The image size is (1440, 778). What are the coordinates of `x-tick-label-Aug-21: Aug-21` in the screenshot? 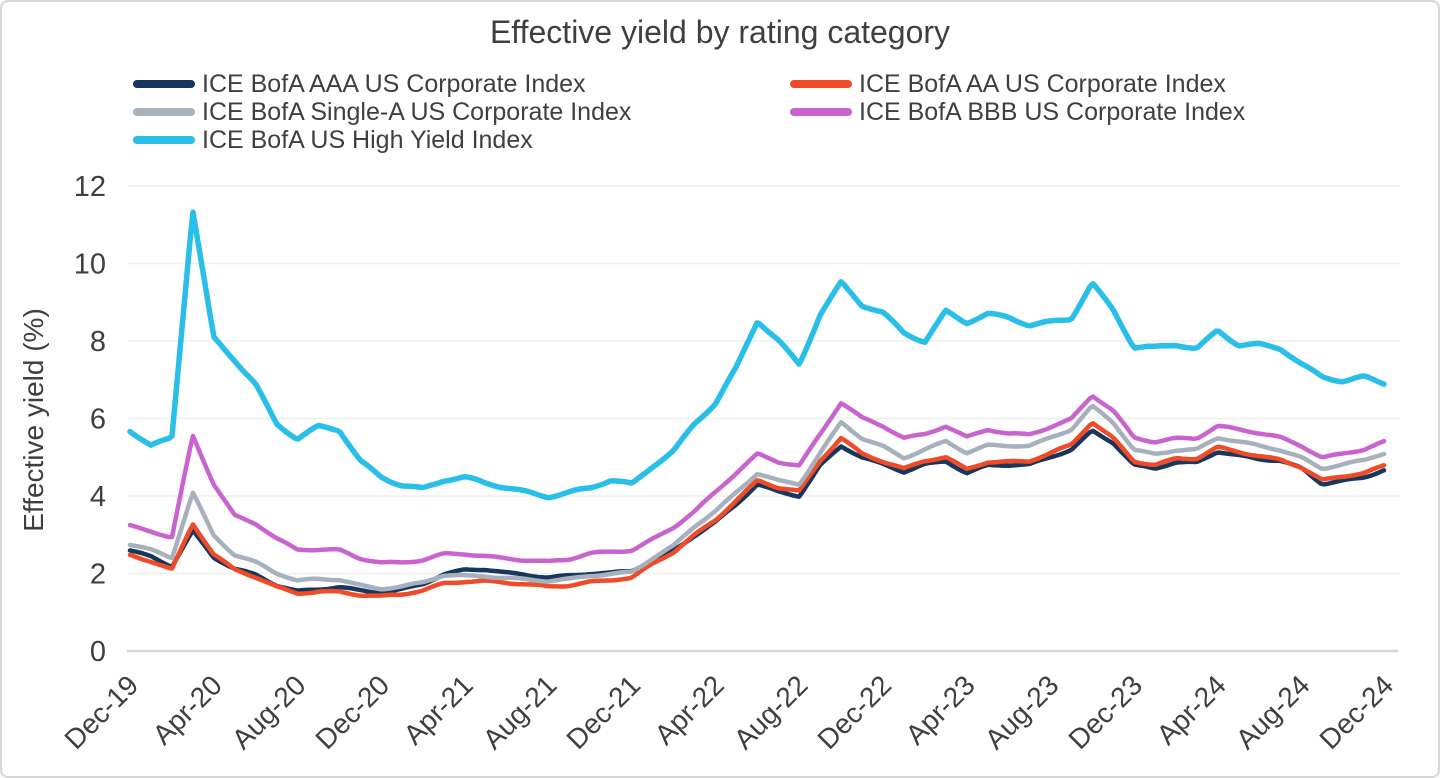 It's located at (520, 712).